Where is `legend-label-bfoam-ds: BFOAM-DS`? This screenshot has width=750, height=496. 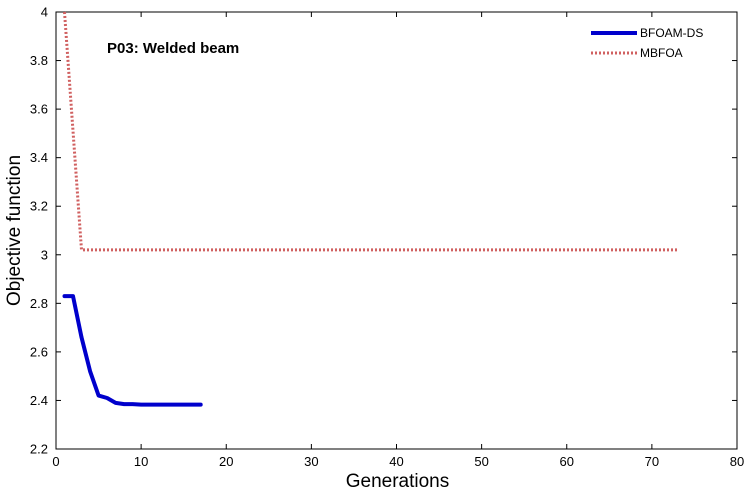
legend-label-bfoam-ds: BFOAM-DS is located at coordinates (671, 33).